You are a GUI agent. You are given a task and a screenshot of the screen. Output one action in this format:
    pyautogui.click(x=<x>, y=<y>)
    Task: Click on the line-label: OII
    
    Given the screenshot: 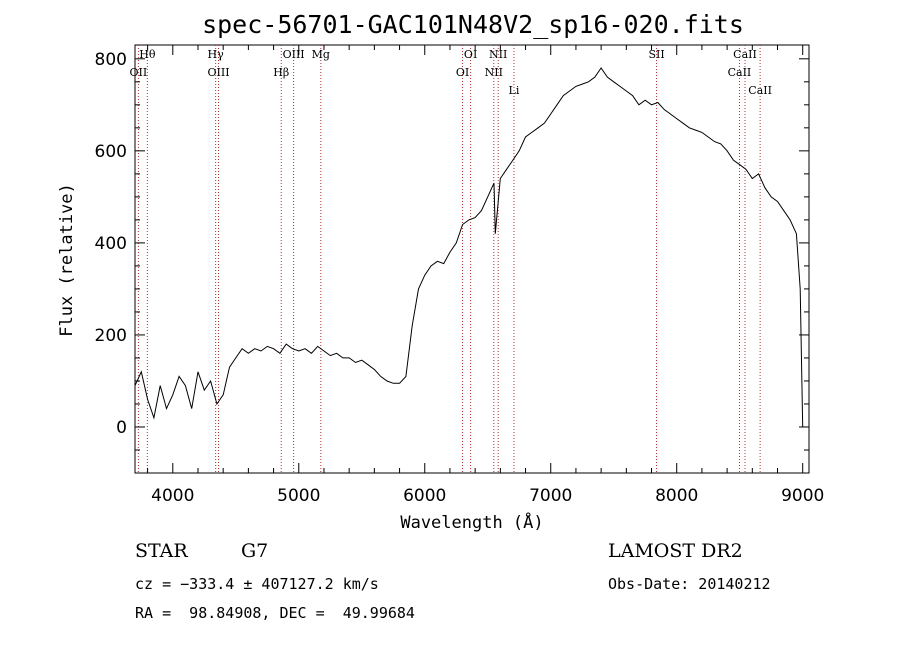 What is the action you would take?
    pyautogui.click(x=139, y=72)
    